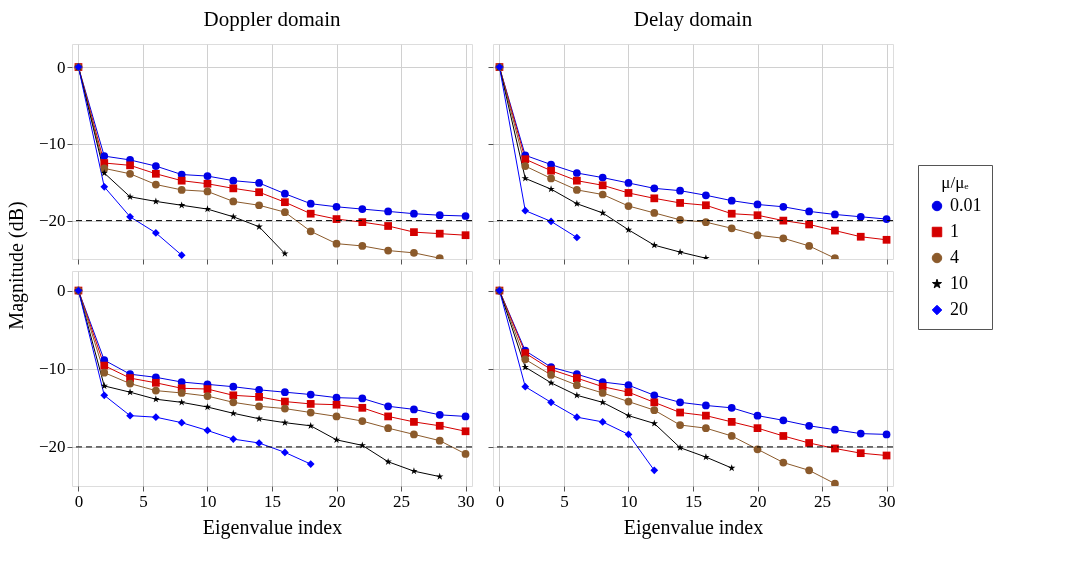 This screenshot has width=1078, height=575. Describe the element at coordinates (272, 19) in the screenshot. I see `chart-title: Doppler domain` at that location.